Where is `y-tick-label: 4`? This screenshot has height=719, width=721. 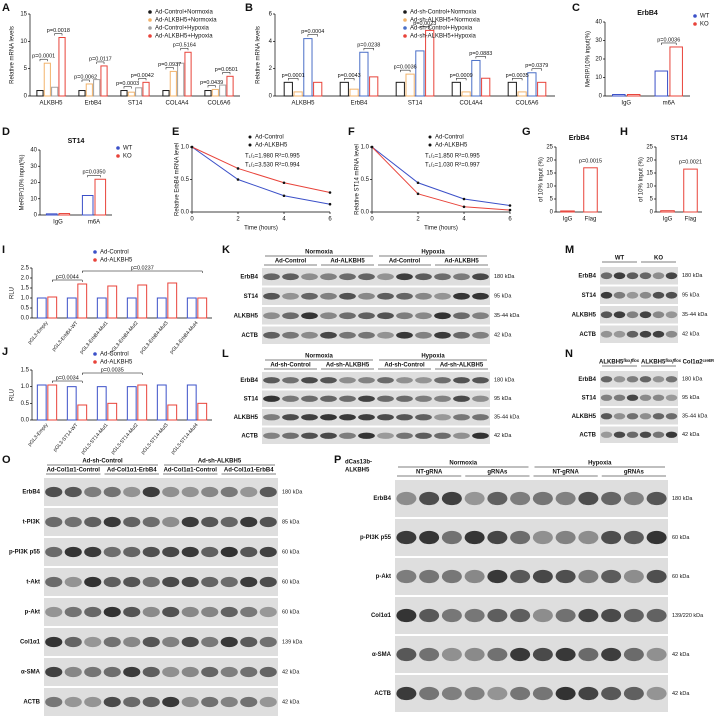
y-tick-label: 4 is located at coordinates (271, 42).